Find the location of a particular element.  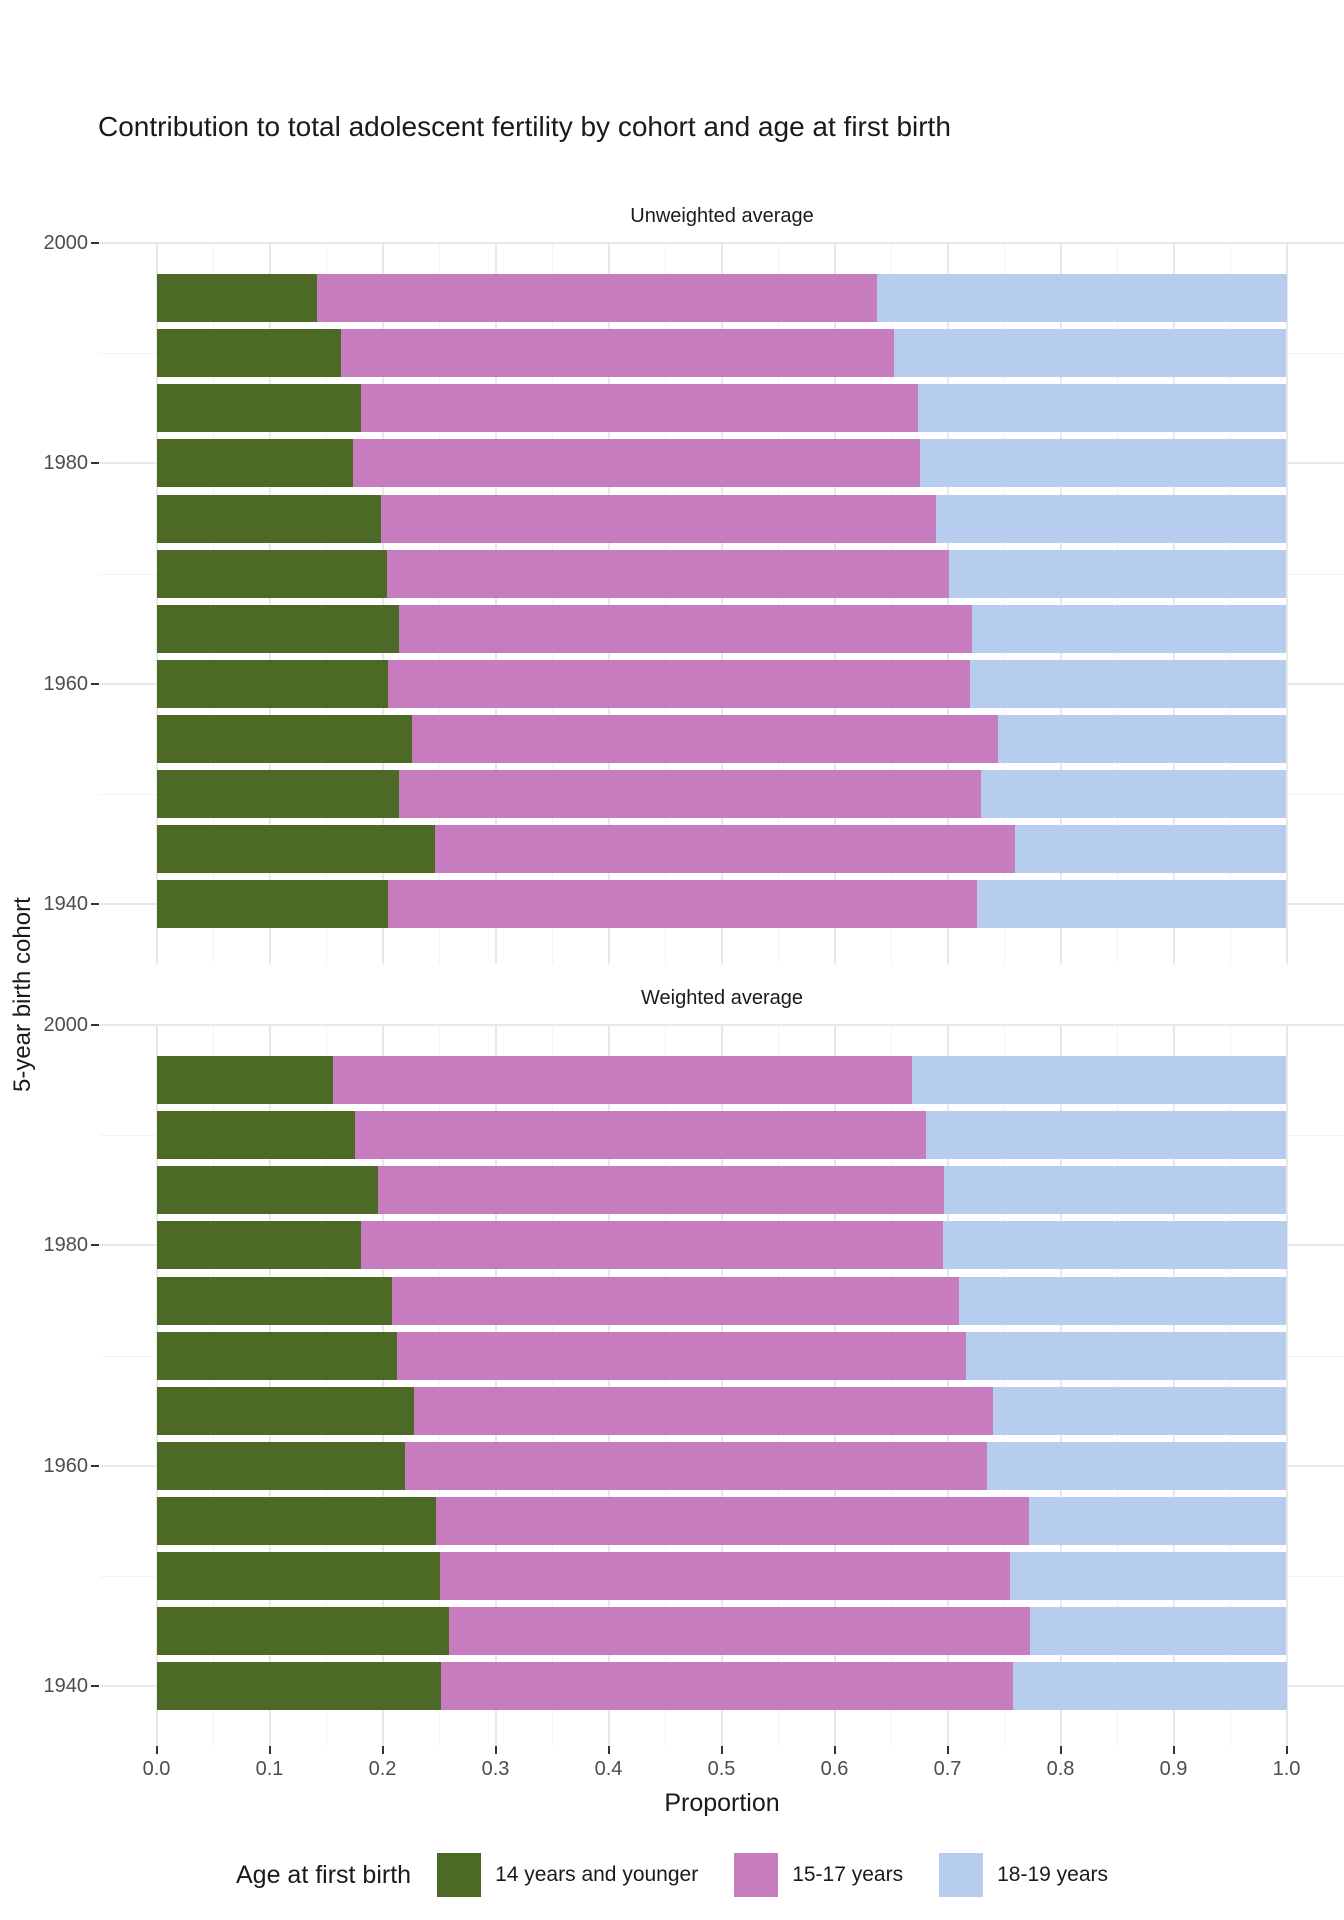

bar-1970 is located at coordinates (721, 1355).